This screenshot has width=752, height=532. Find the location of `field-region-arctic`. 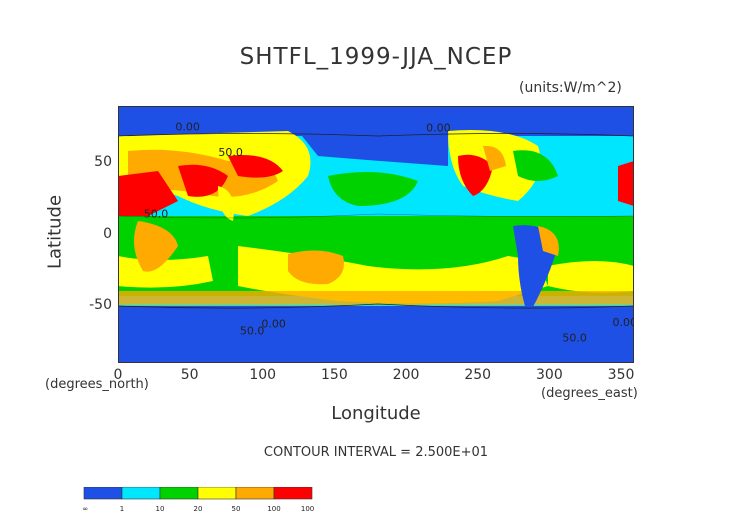

field-region-arctic is located at coordinates (376, 121).